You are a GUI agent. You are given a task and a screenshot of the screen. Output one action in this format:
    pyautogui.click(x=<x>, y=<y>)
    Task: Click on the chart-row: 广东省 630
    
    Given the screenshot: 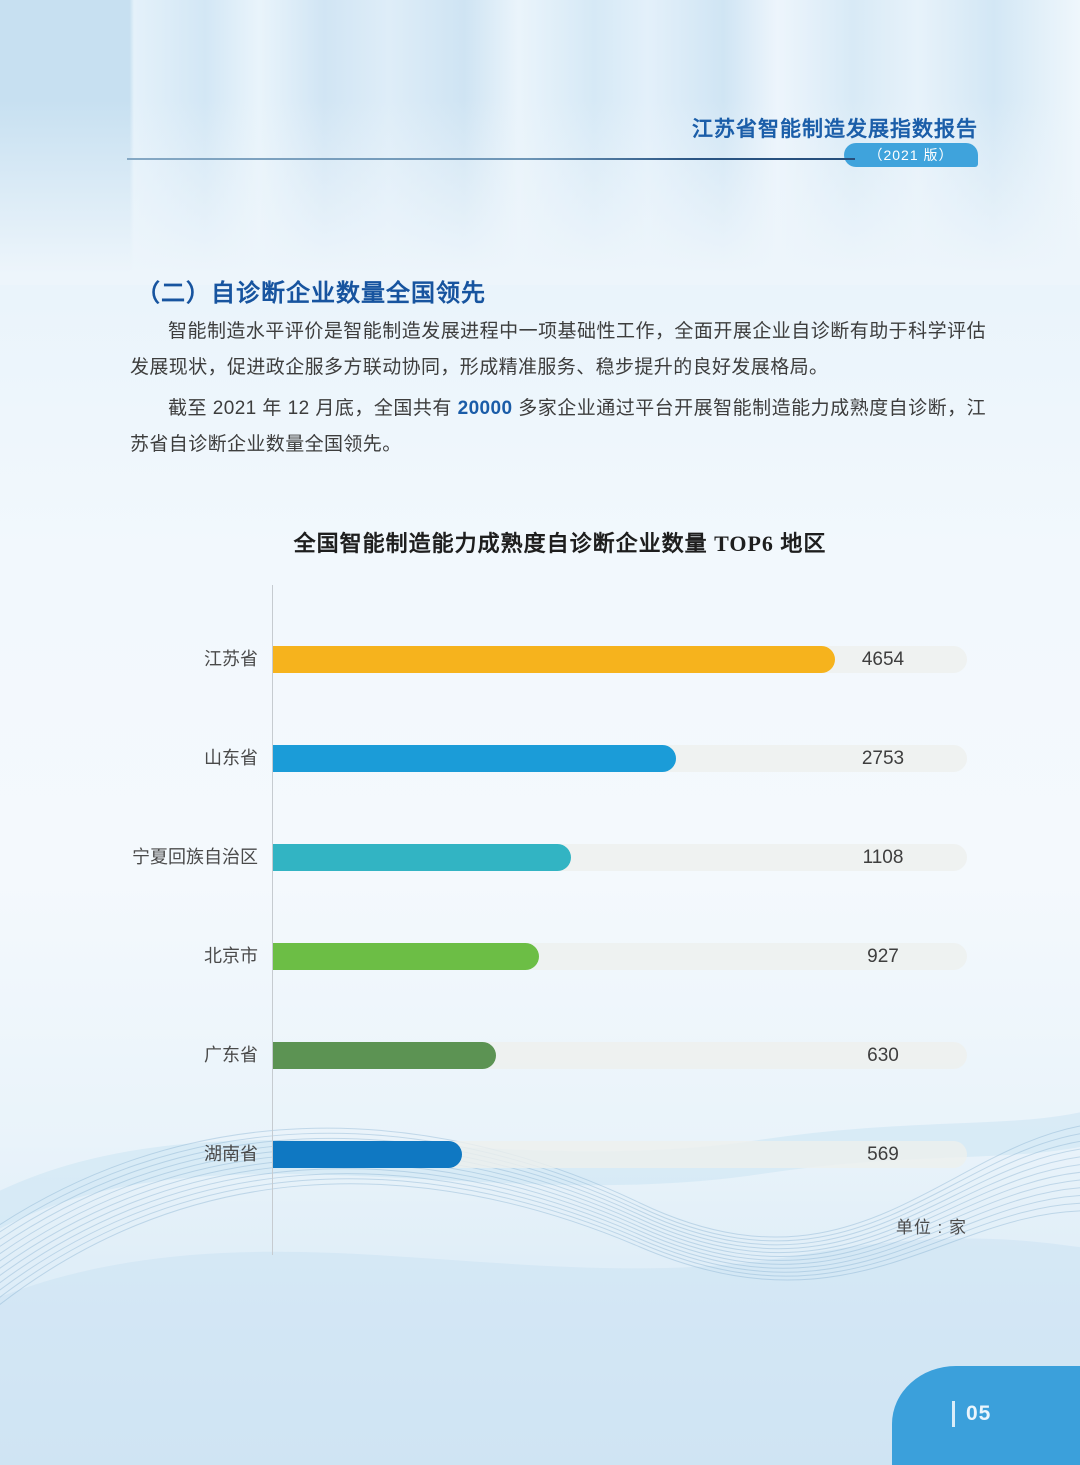 What is the action you would take?
    pyautogui.click(x=570, y=1055)
    